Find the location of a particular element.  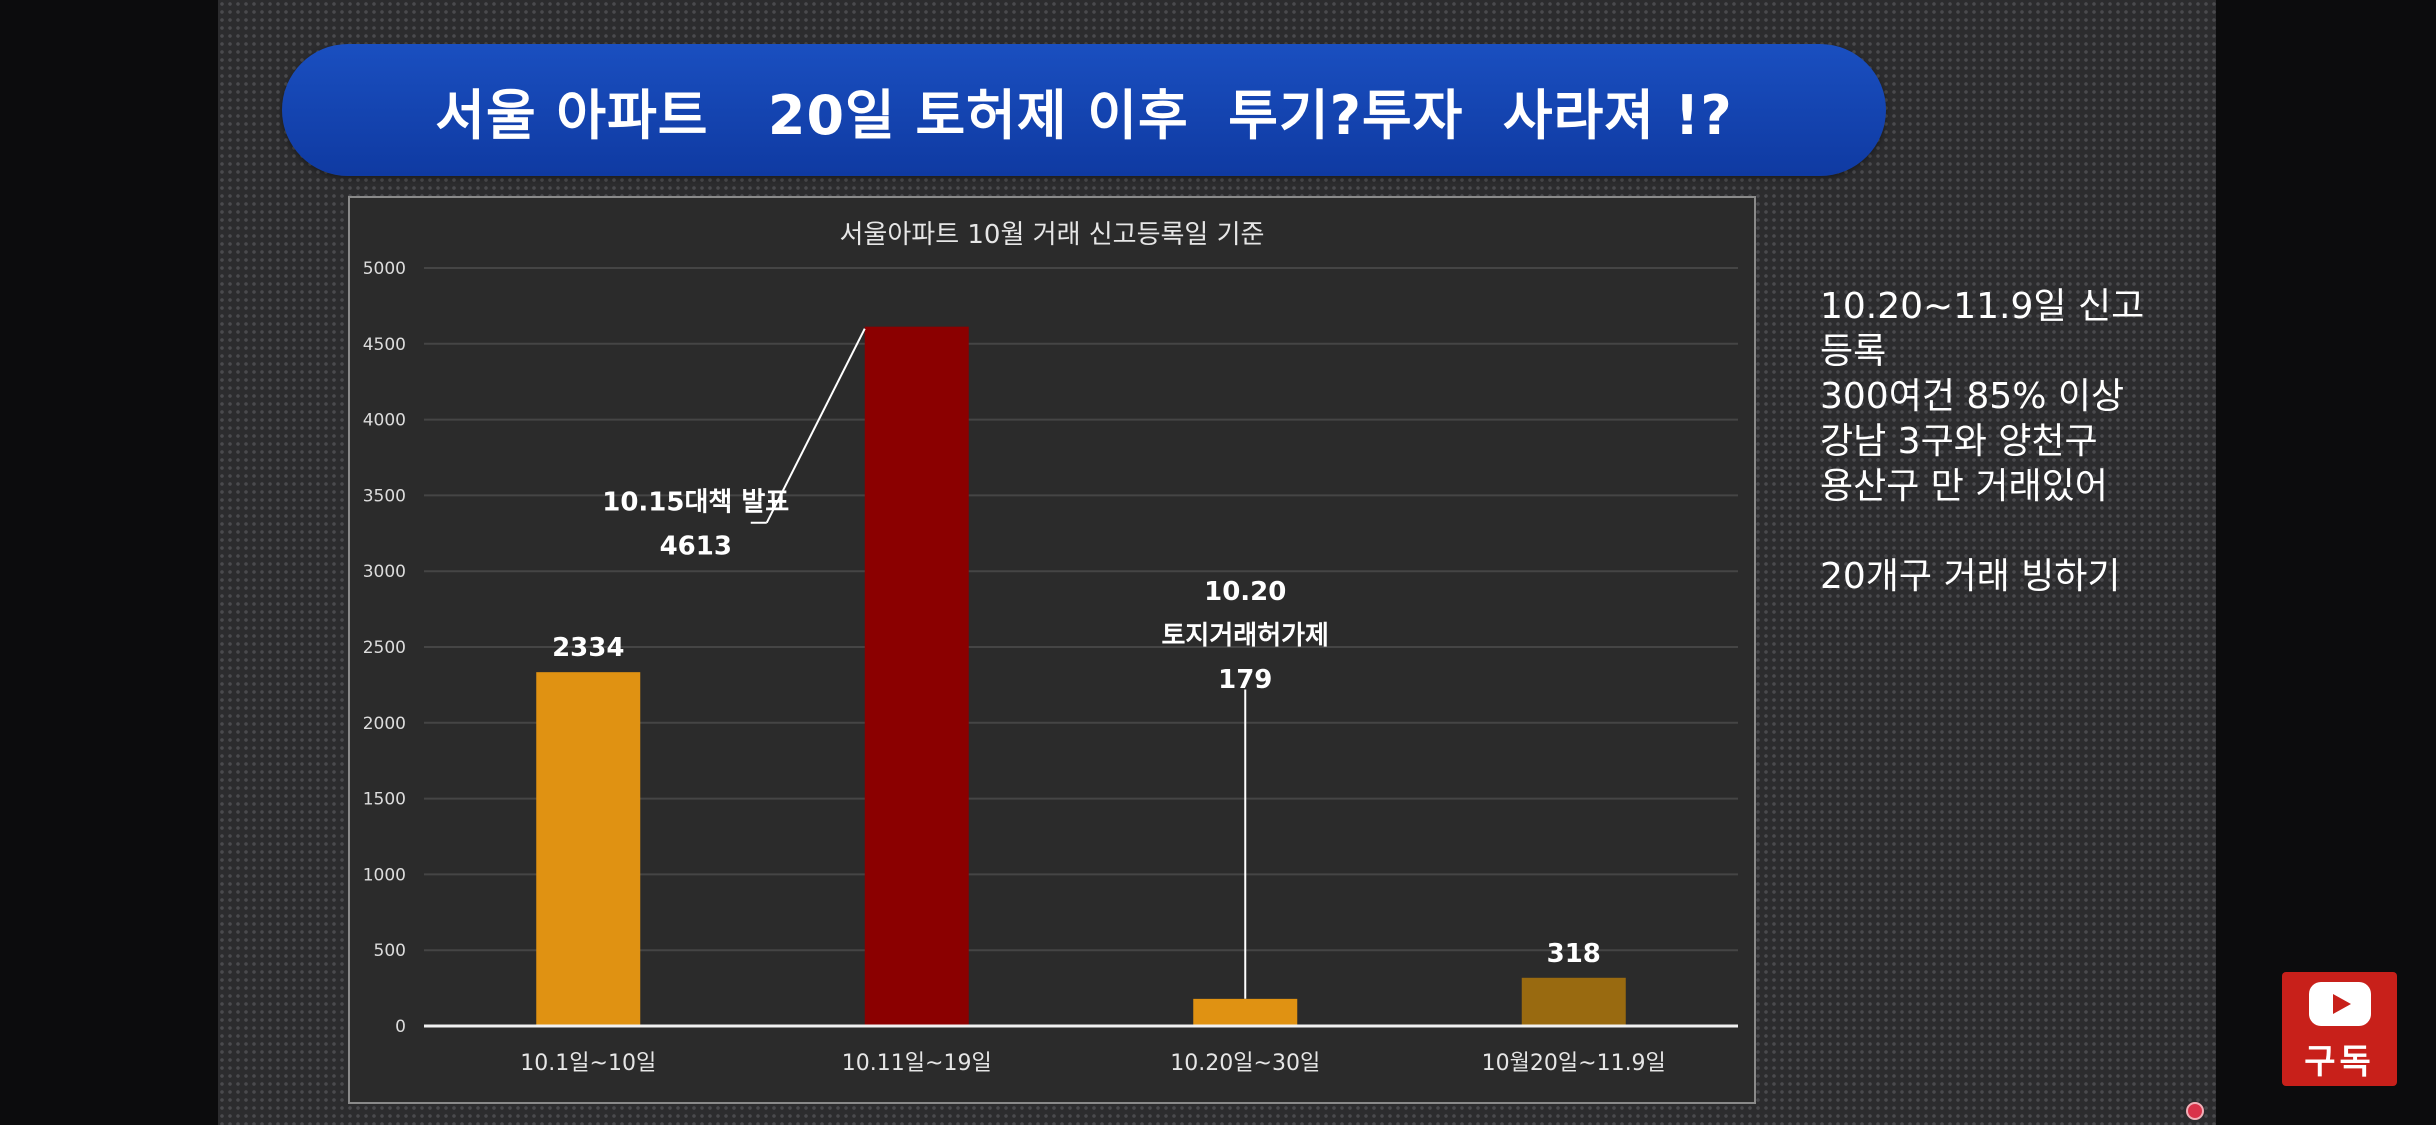

side-note-line: 등록 is located at coordinates (1853, 351).